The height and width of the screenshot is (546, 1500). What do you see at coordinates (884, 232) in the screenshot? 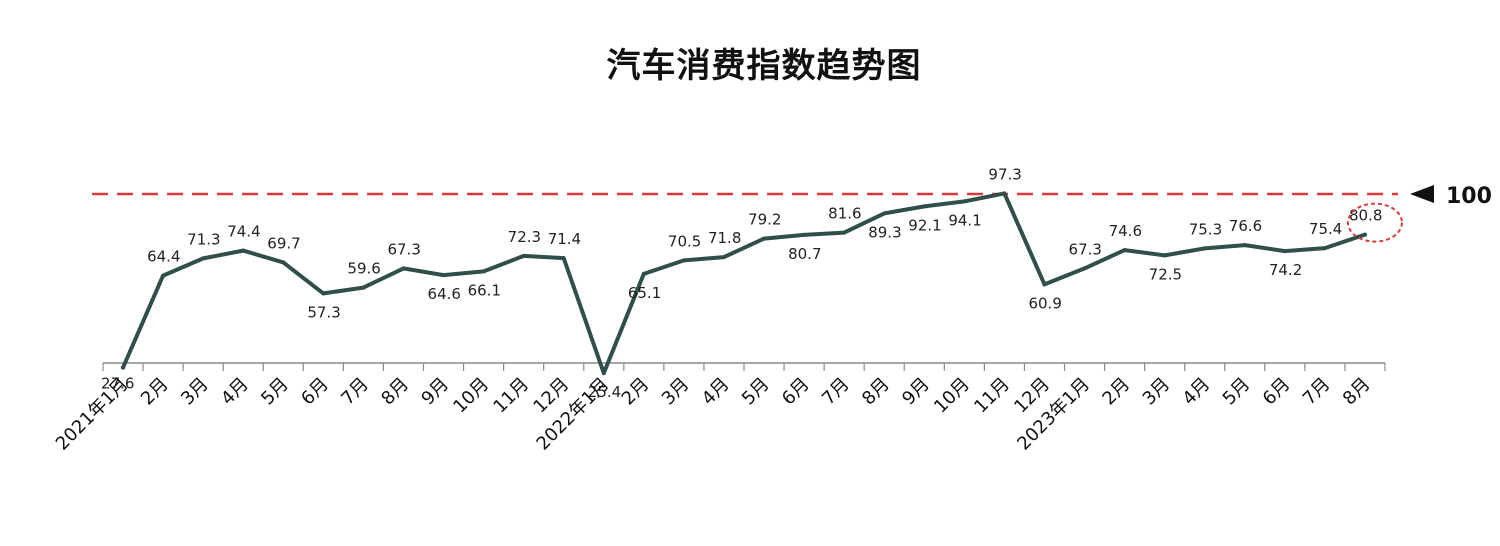
I see `data-label: 89.3` at bounding box center [884, 232].